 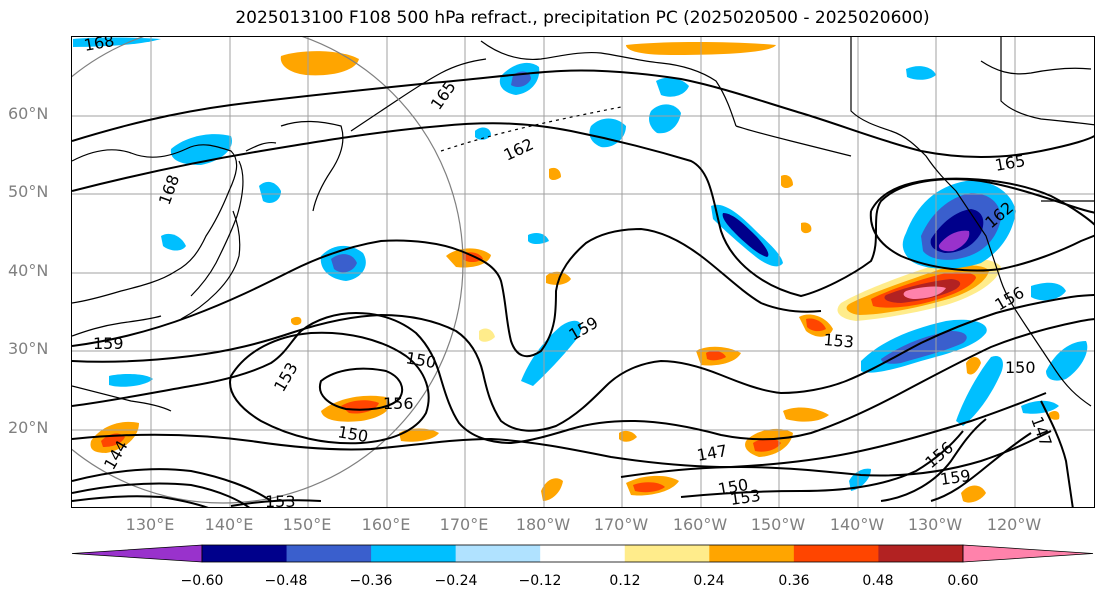 I want to click on lon-label-150w: 150°W, so click(x=778, y=524).